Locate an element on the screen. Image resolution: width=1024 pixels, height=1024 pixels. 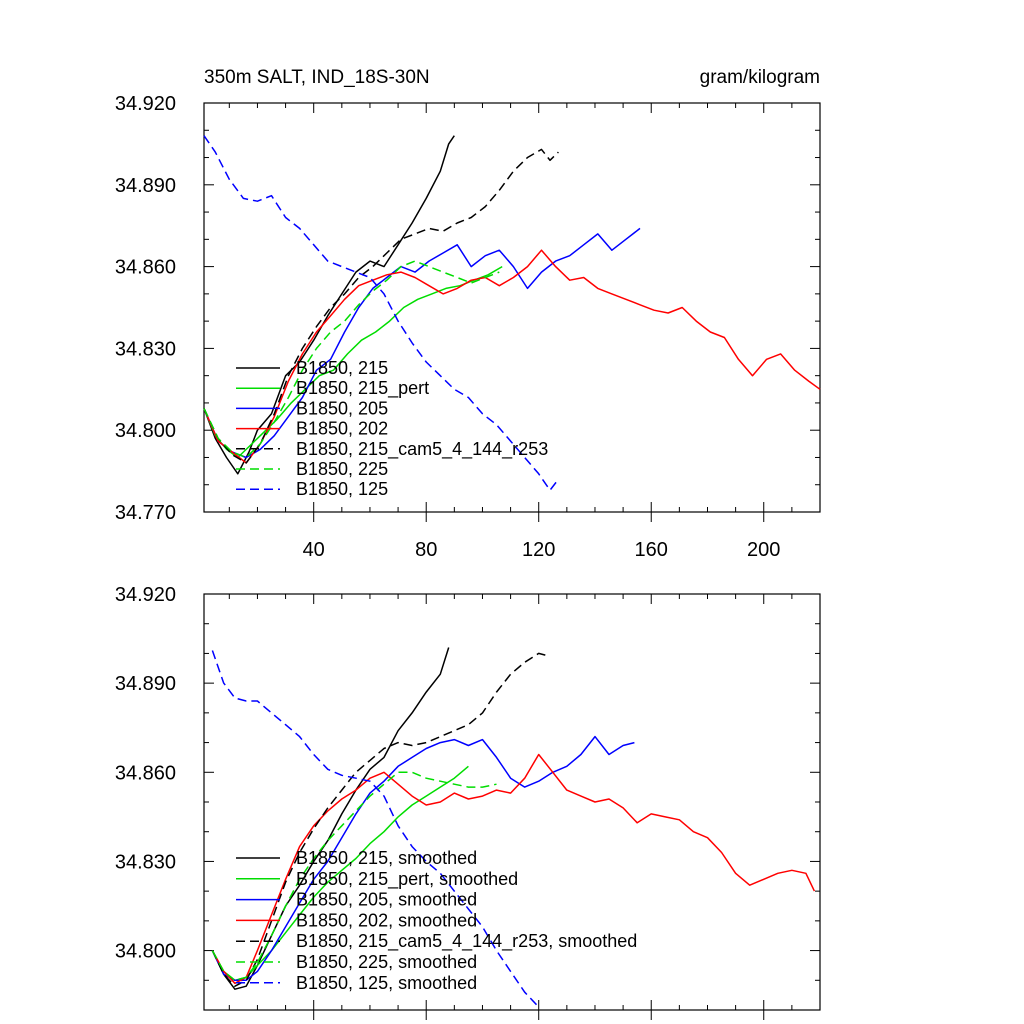
y-tick-label: 34.770 is located at coordinates (145, 513).